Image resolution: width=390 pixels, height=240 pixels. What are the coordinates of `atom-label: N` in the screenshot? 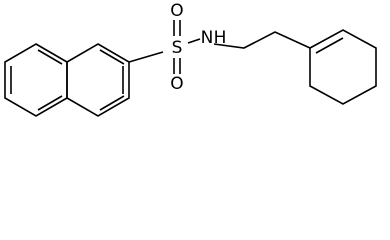 It's located at (207, 38).